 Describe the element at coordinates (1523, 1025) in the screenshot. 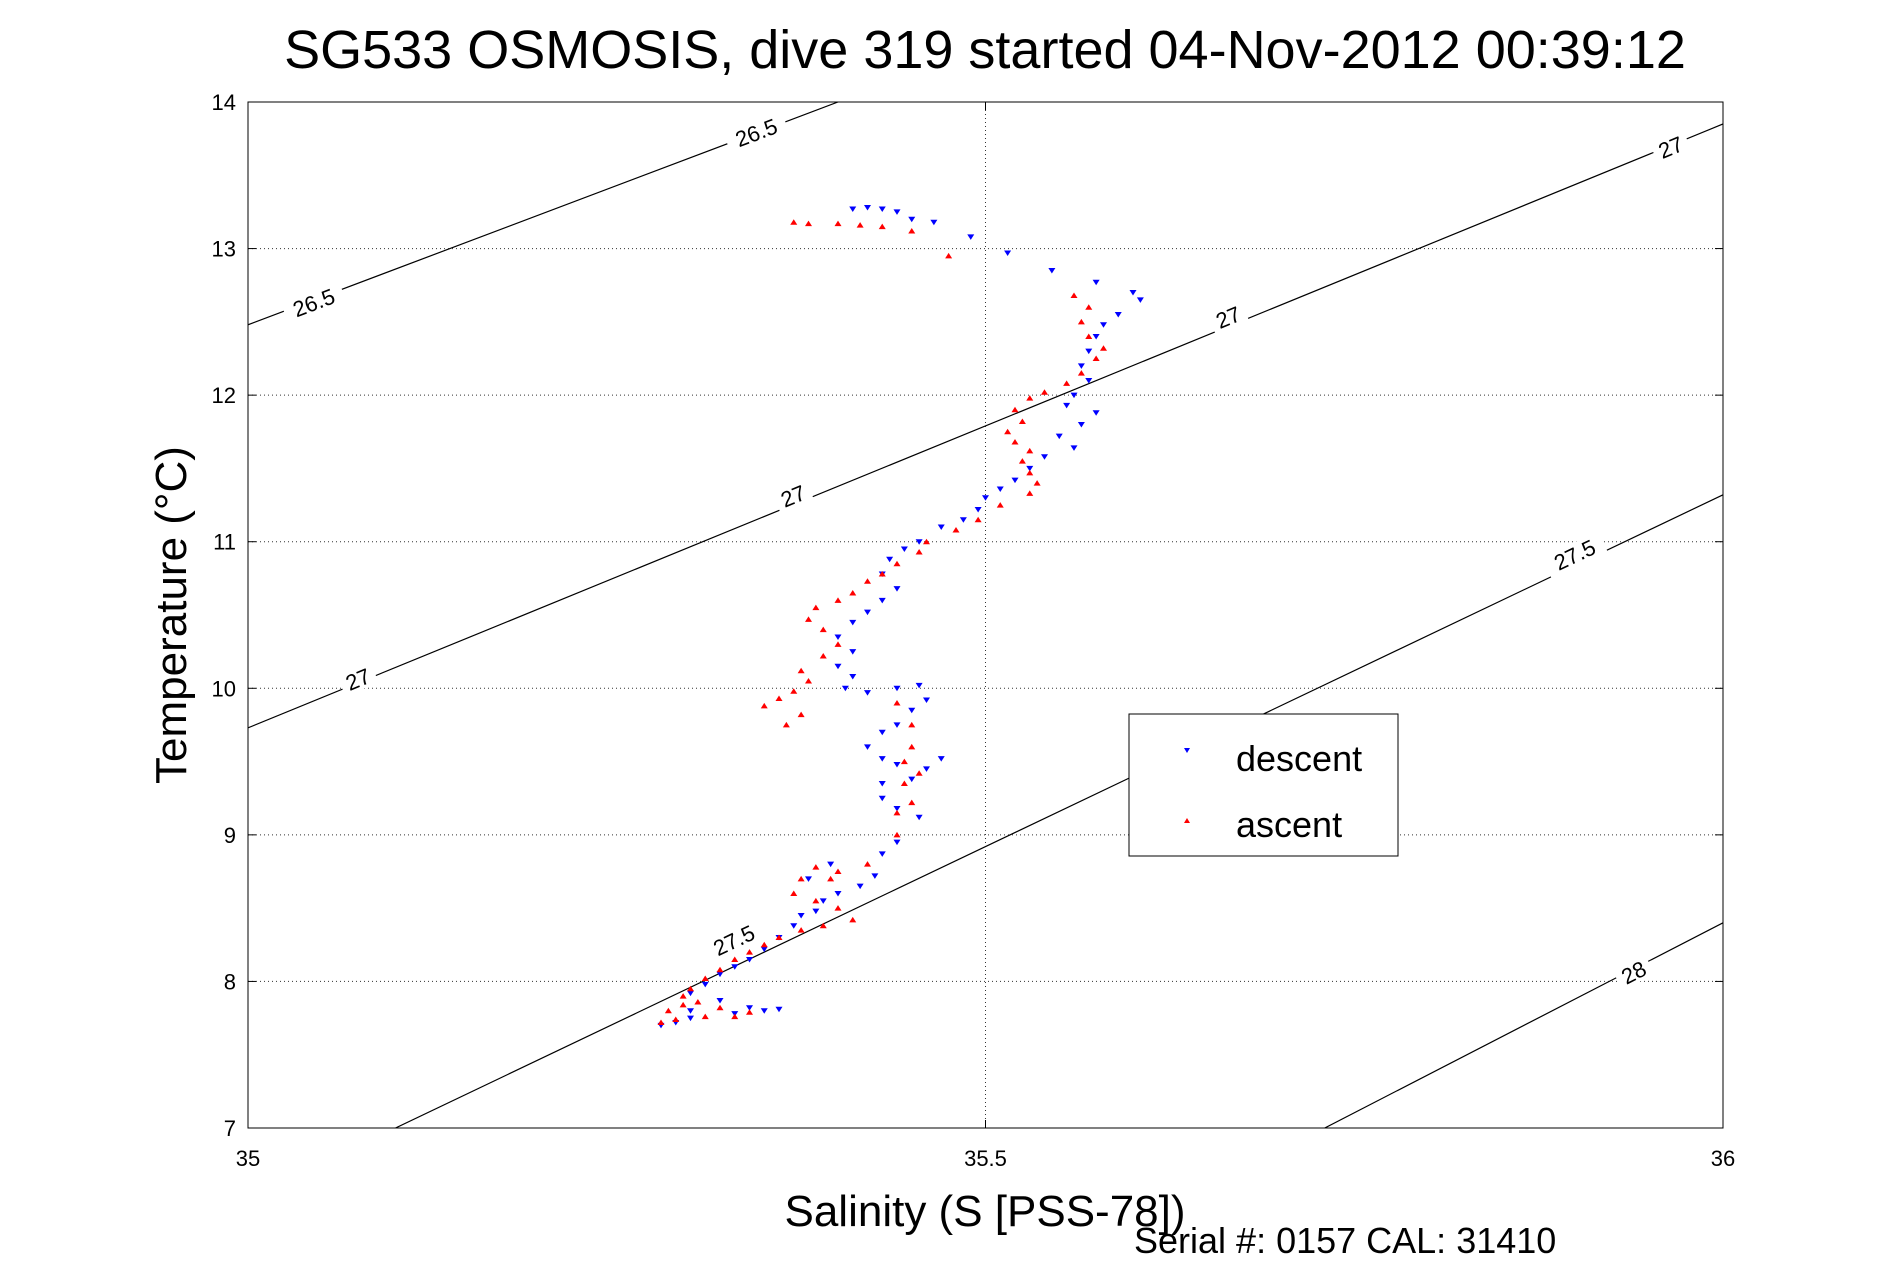

I see `isopycnal-line` at that location.